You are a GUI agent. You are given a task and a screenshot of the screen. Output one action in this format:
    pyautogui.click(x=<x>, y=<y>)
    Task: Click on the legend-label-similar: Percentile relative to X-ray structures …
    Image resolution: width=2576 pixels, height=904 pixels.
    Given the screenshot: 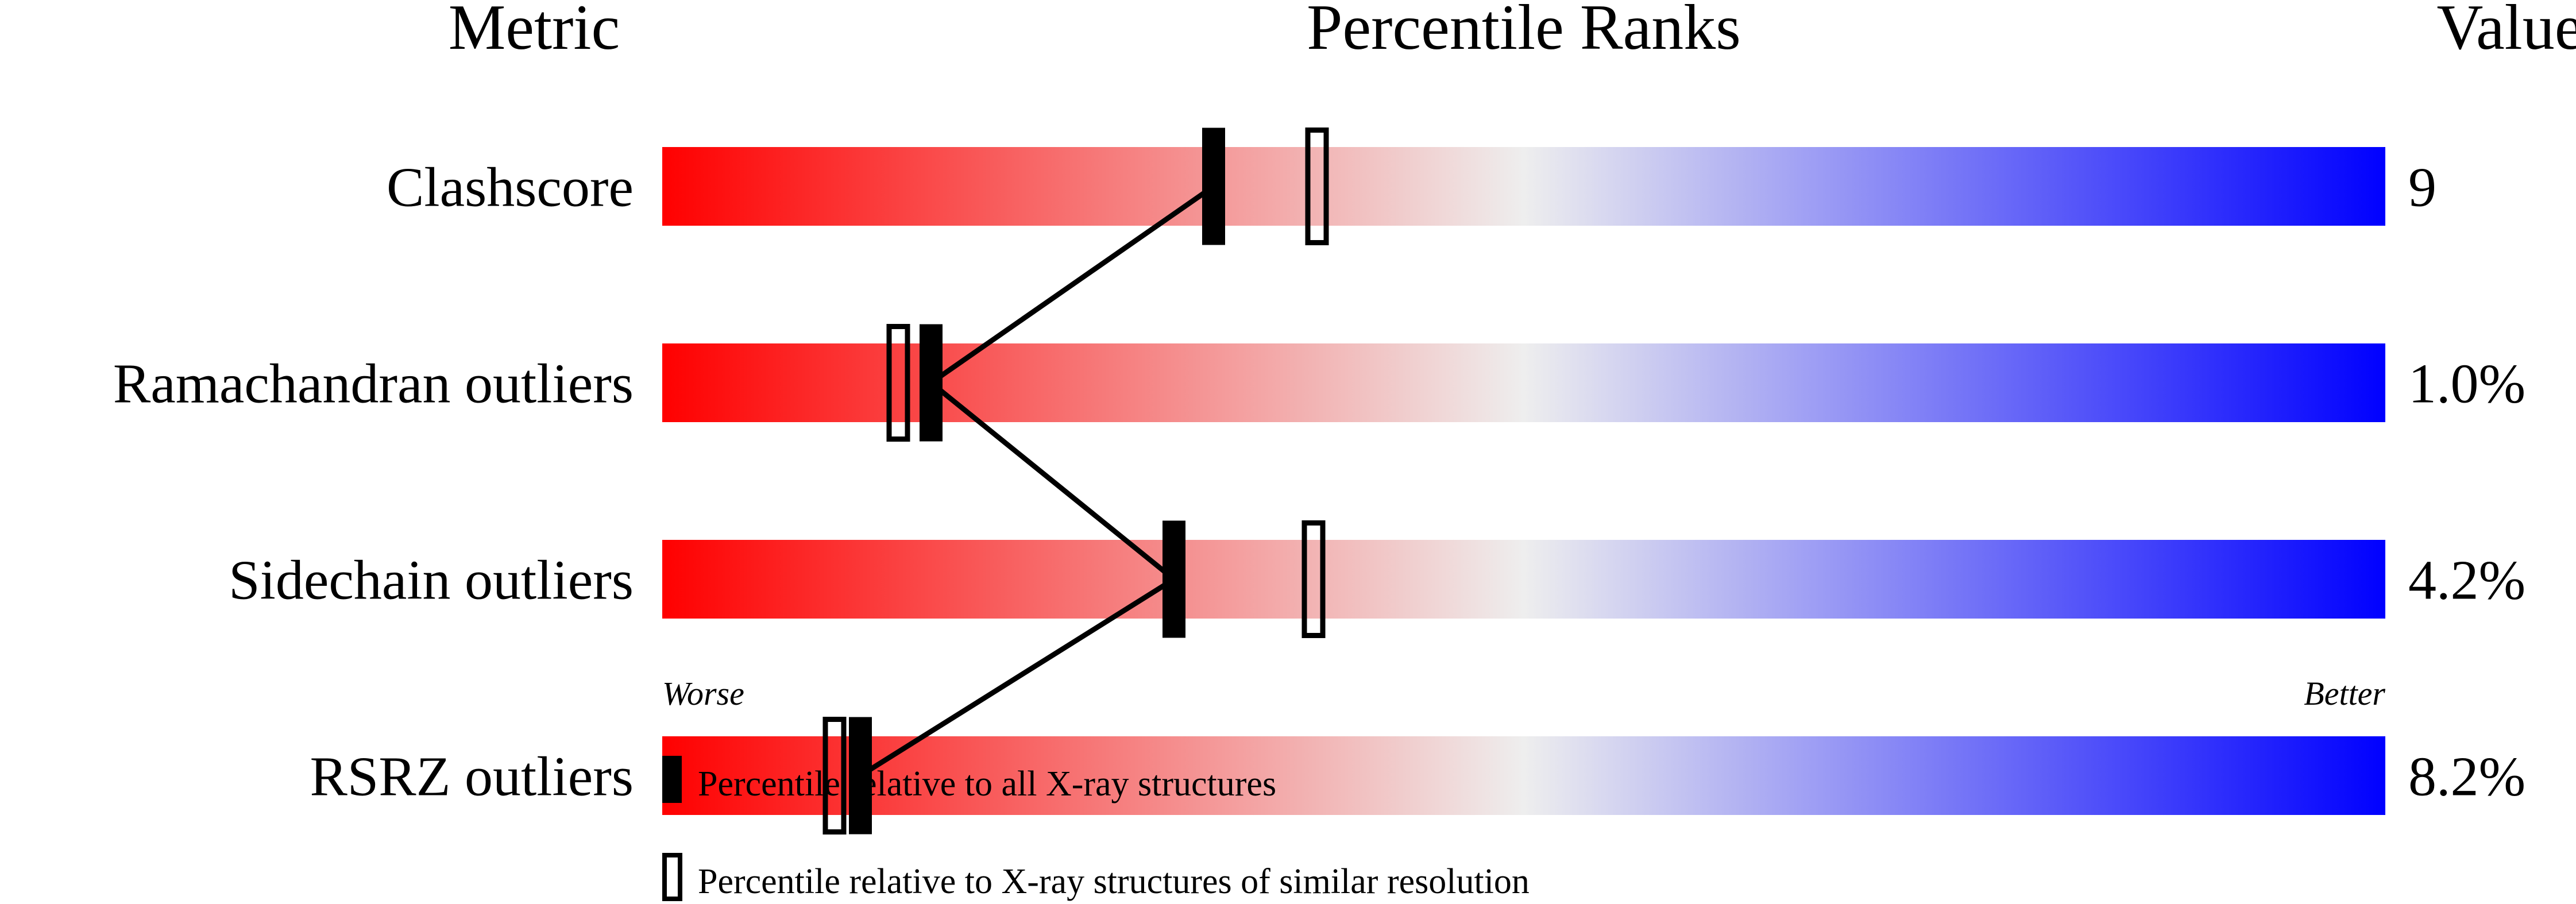 What is the action you would take?
    pyautogui.click(x=1114, y=881)
    